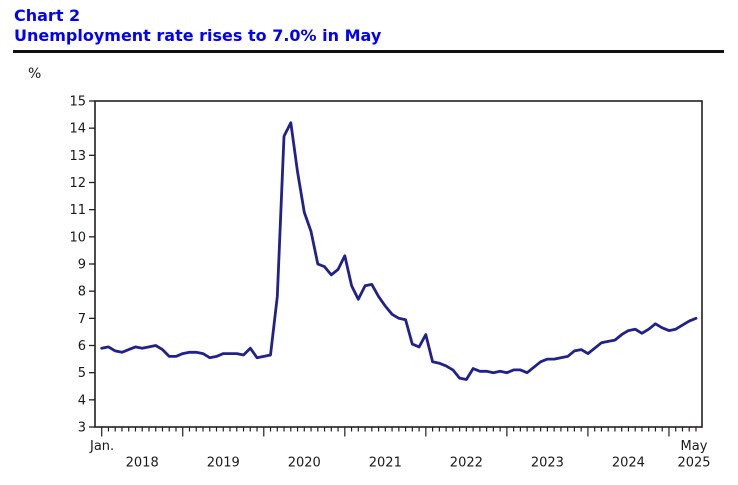  Describe the element at coordinates (142, 463) in the screenshot. I see `x-axis-year-label: 2018` at that location.